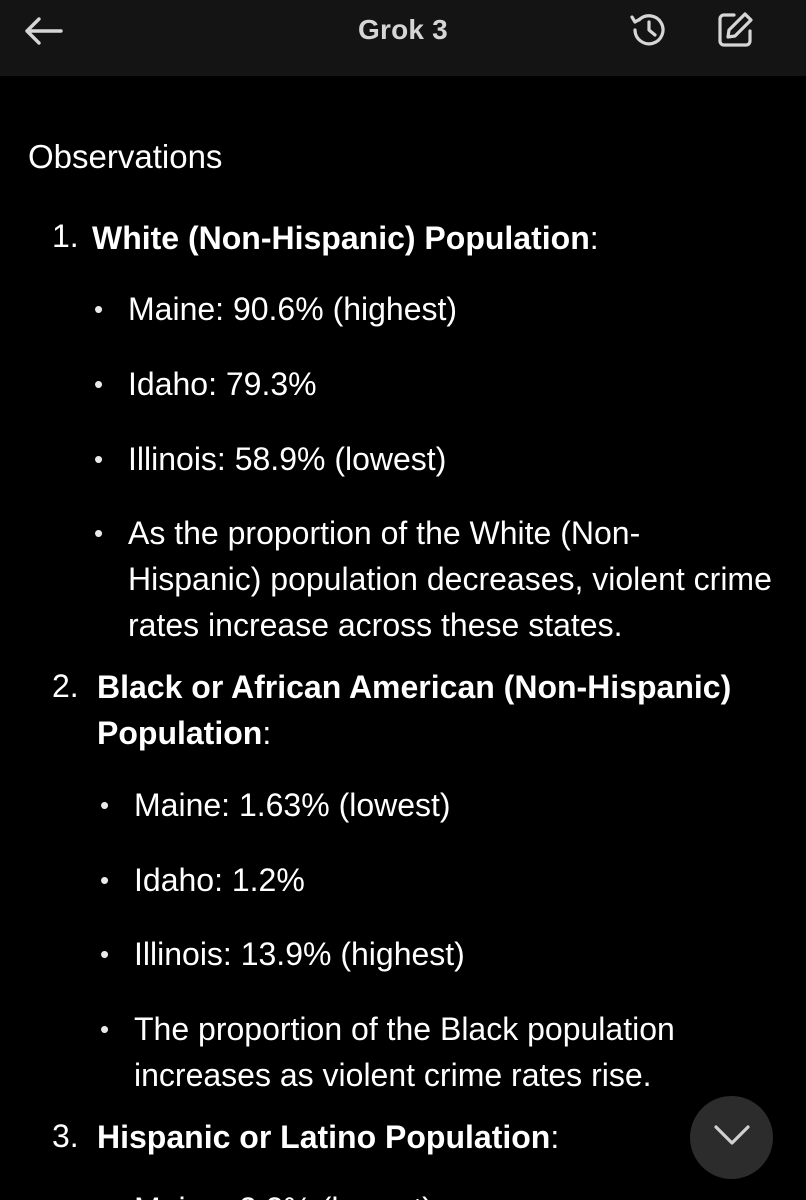  I want to click on history-button, so click(649, 32).